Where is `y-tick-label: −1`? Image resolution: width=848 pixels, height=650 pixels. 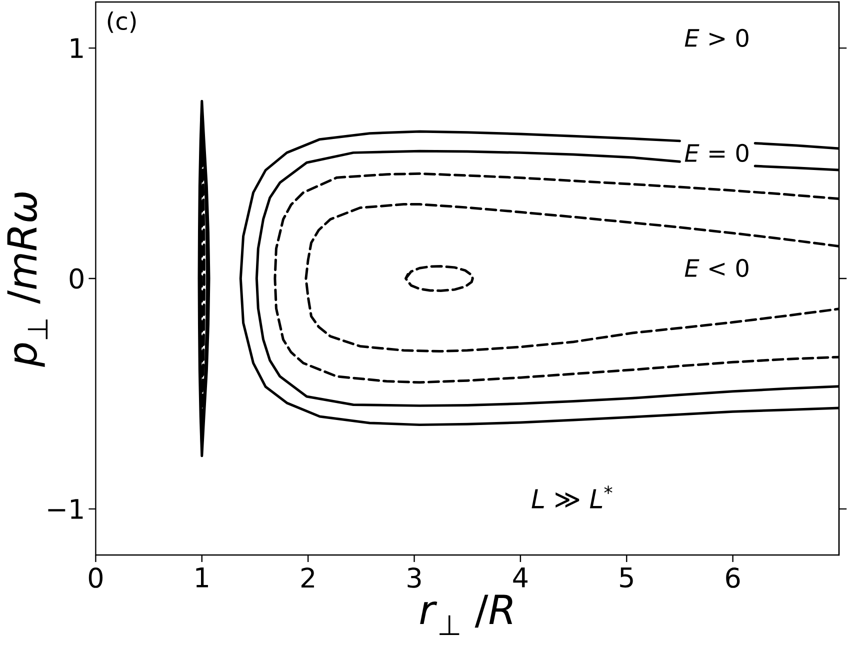 y-tick-label: −1 is located at coordinates (65, 509).